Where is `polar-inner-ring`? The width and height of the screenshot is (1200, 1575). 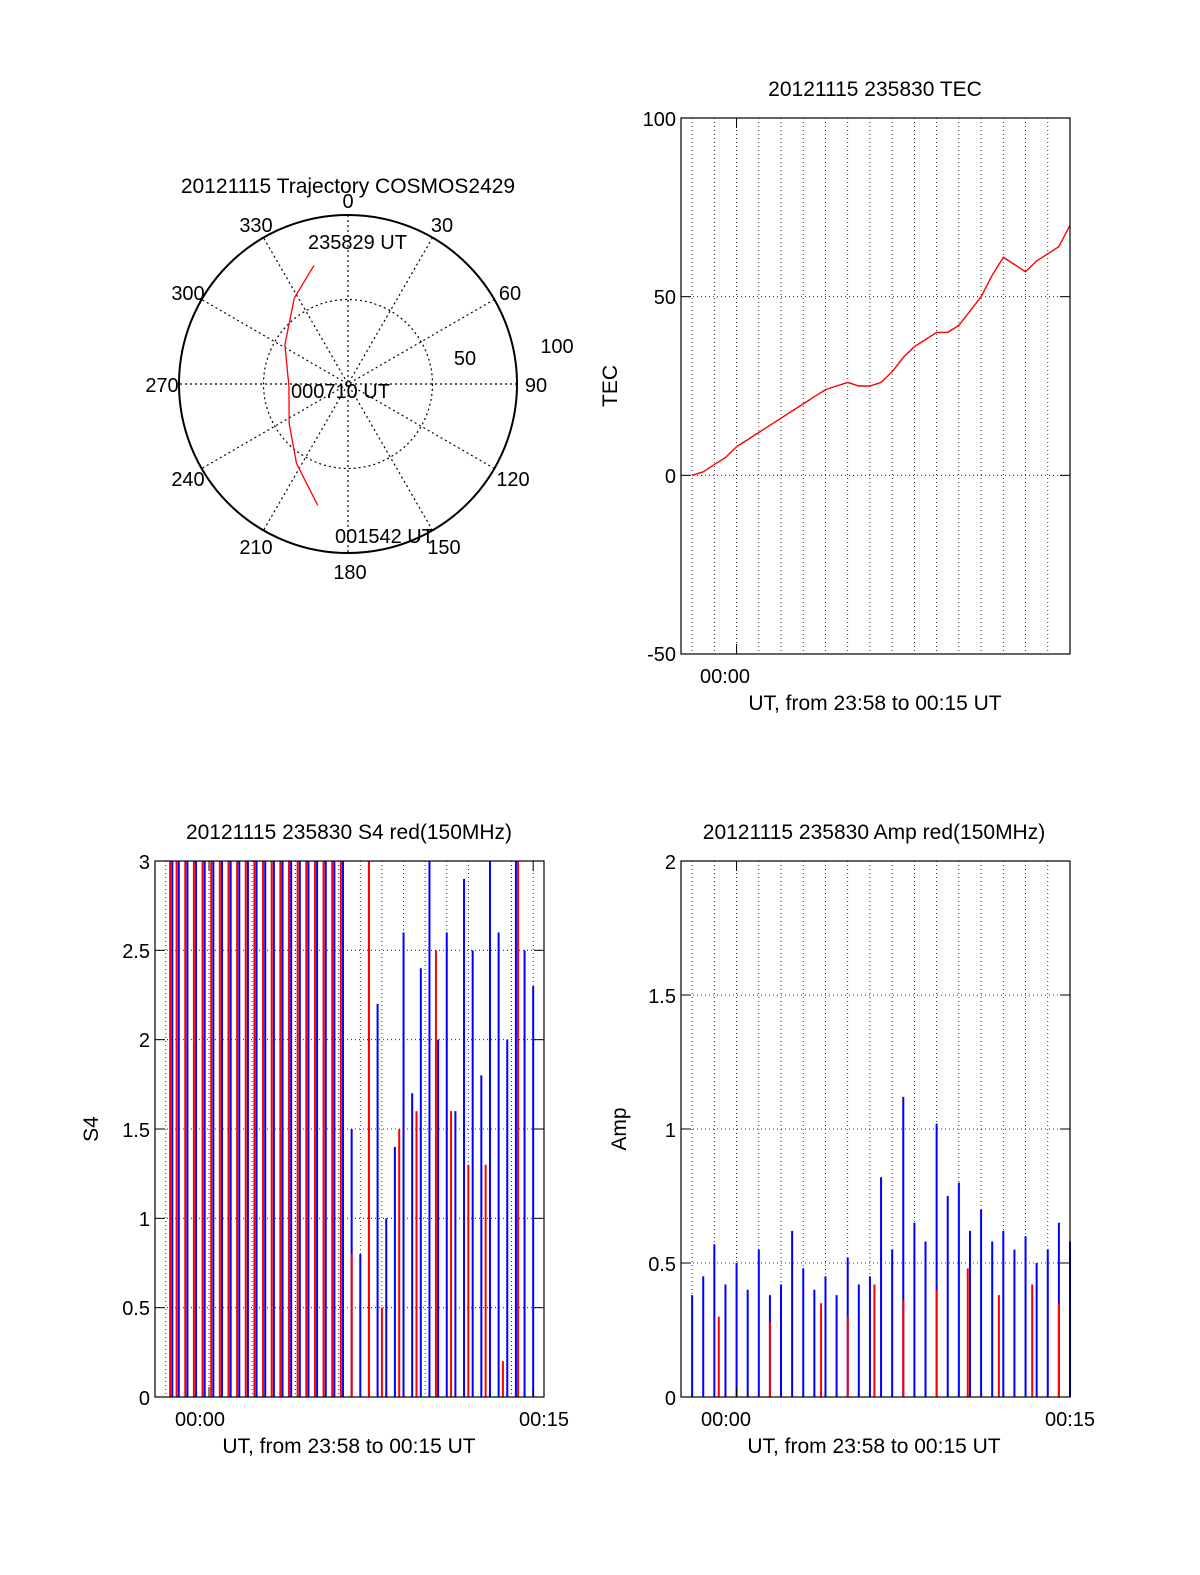 polar-inner-ring is located at coordinates (348, 384).